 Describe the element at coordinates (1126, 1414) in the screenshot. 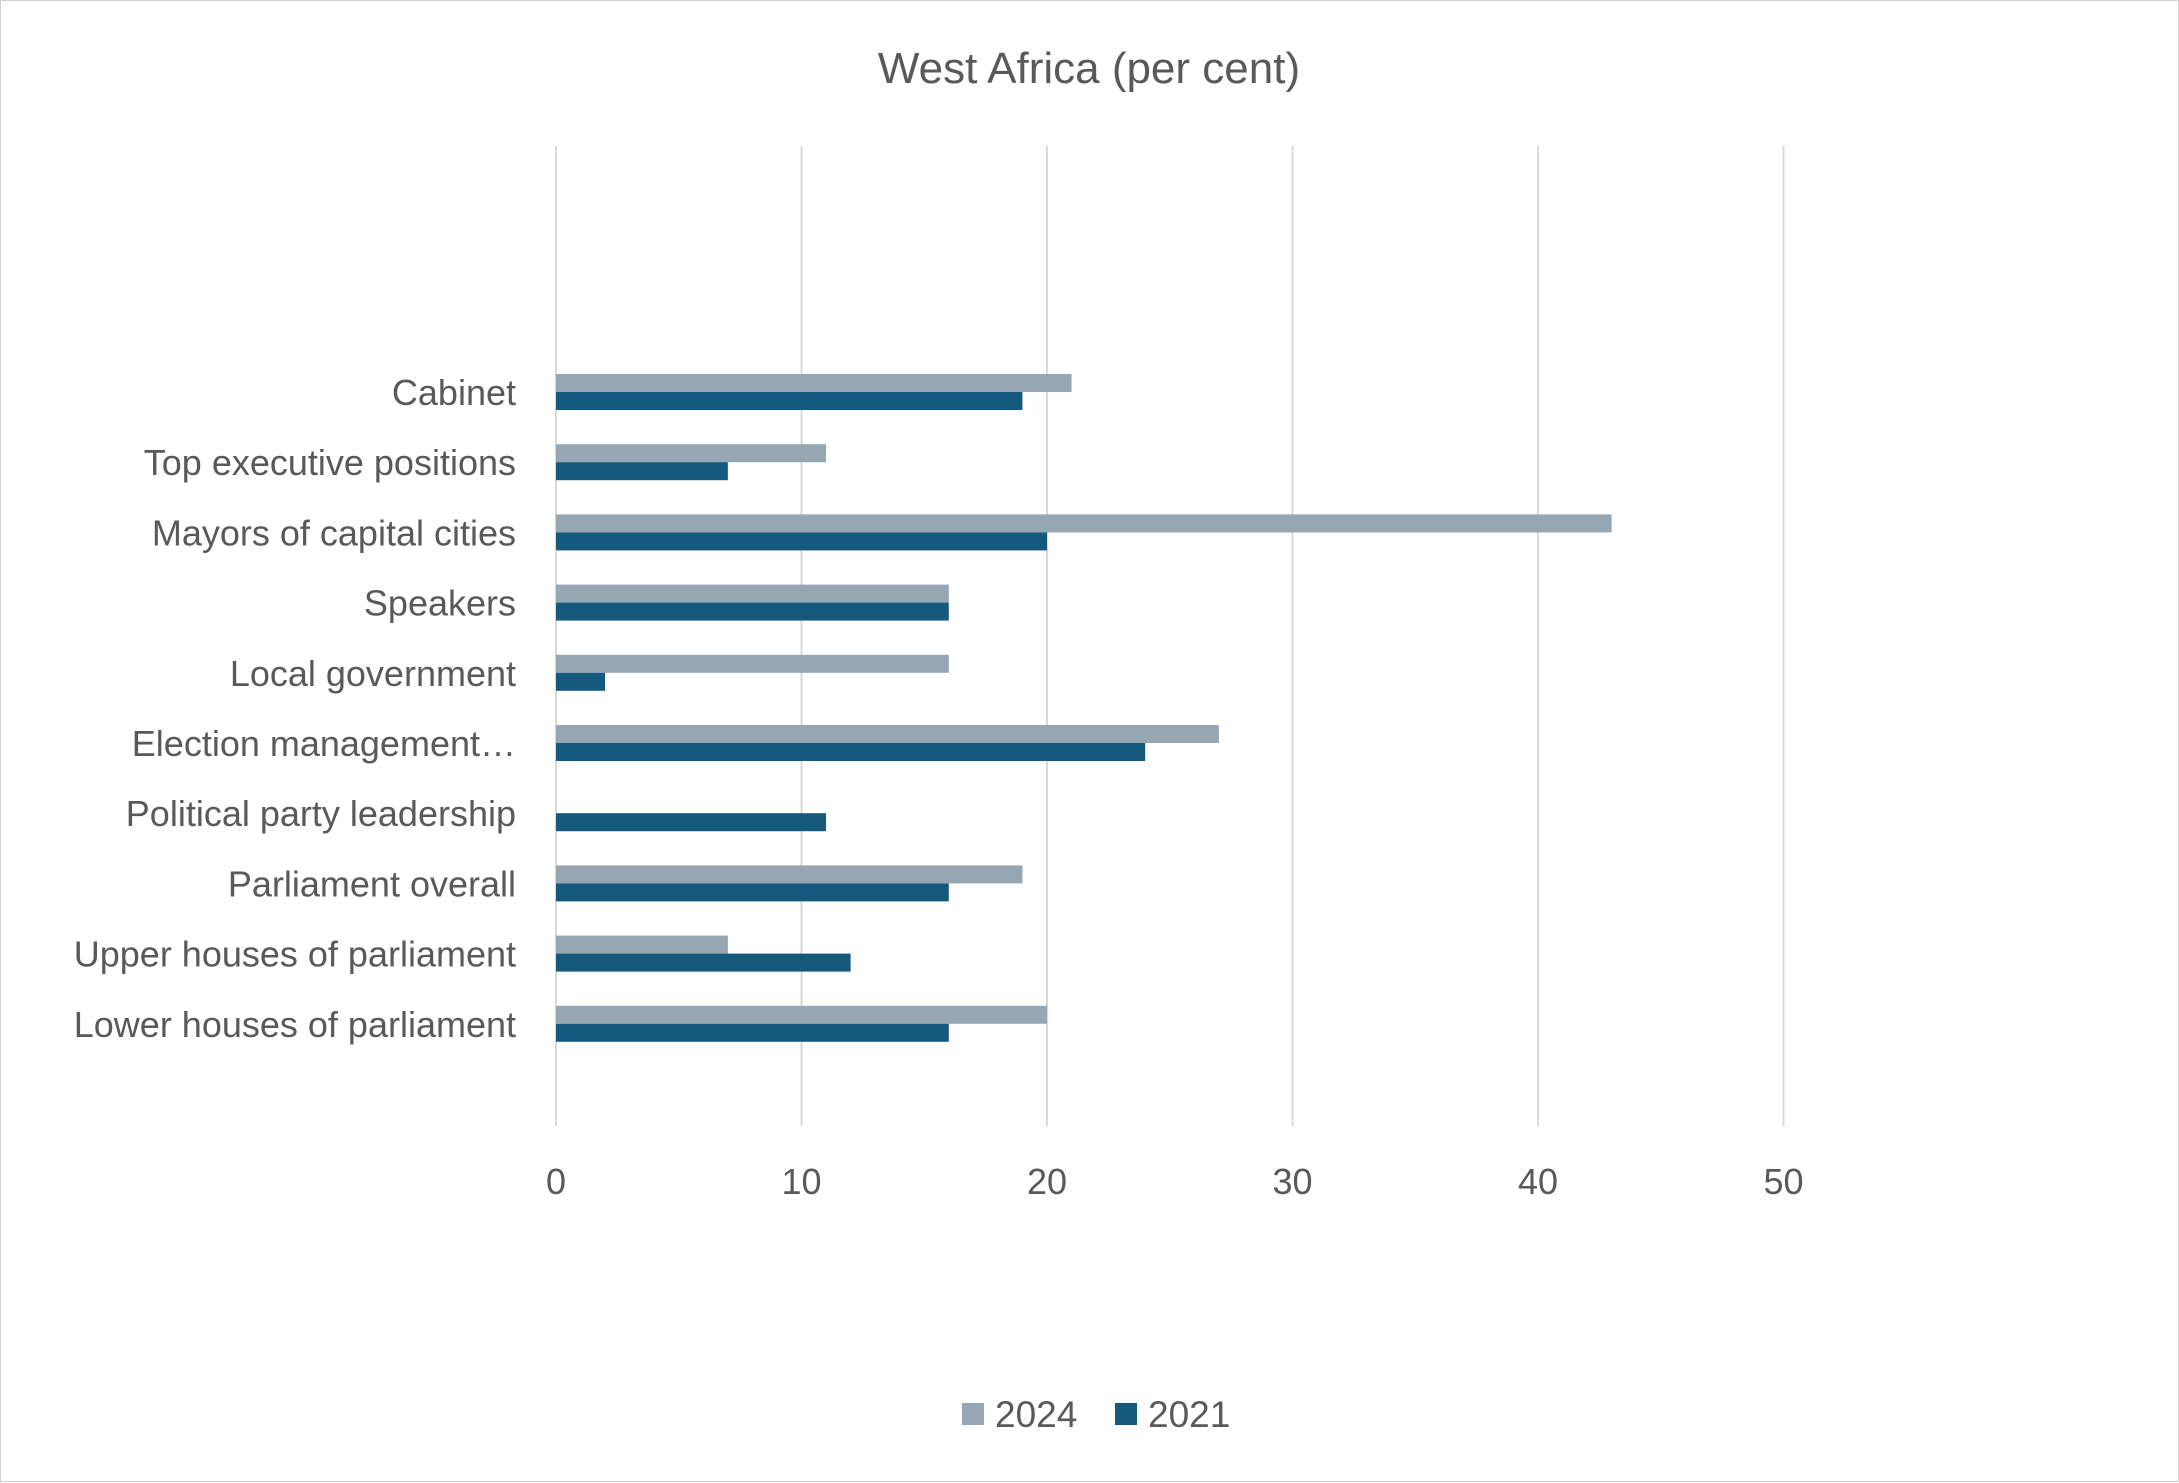

I see `legend-swatch-2021` at that location.